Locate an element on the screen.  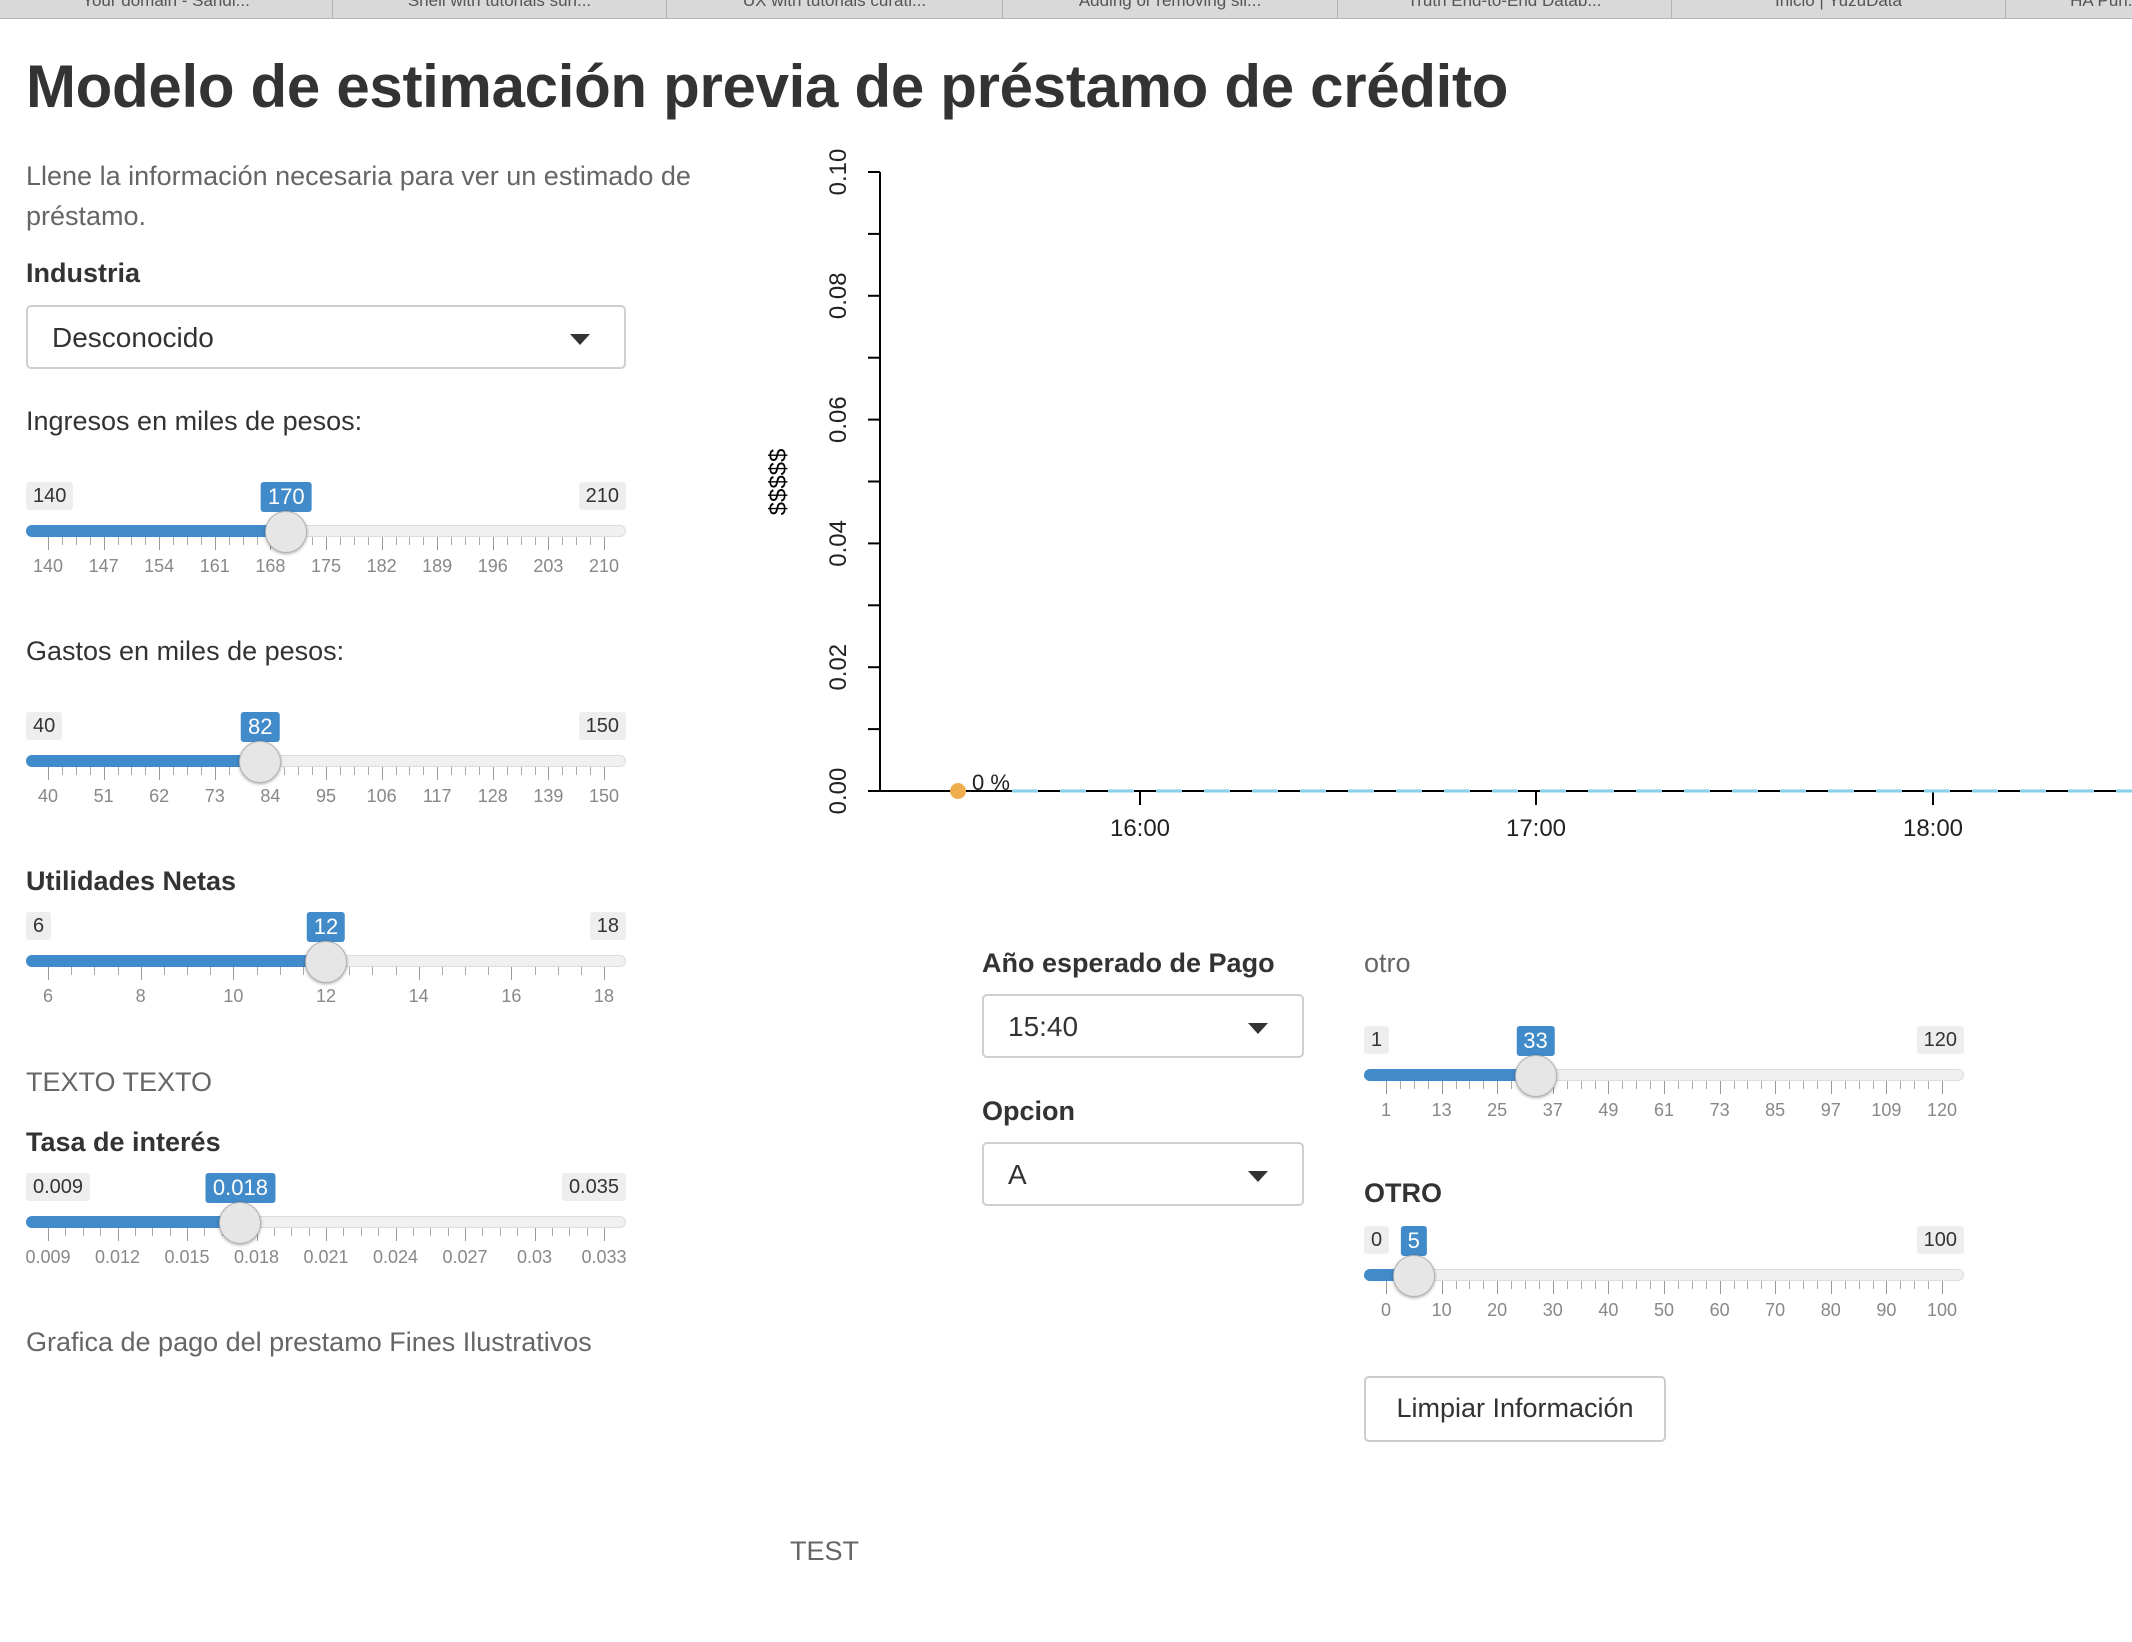
slider-tick-label: 40 is located at coordinates (1608, 1310).